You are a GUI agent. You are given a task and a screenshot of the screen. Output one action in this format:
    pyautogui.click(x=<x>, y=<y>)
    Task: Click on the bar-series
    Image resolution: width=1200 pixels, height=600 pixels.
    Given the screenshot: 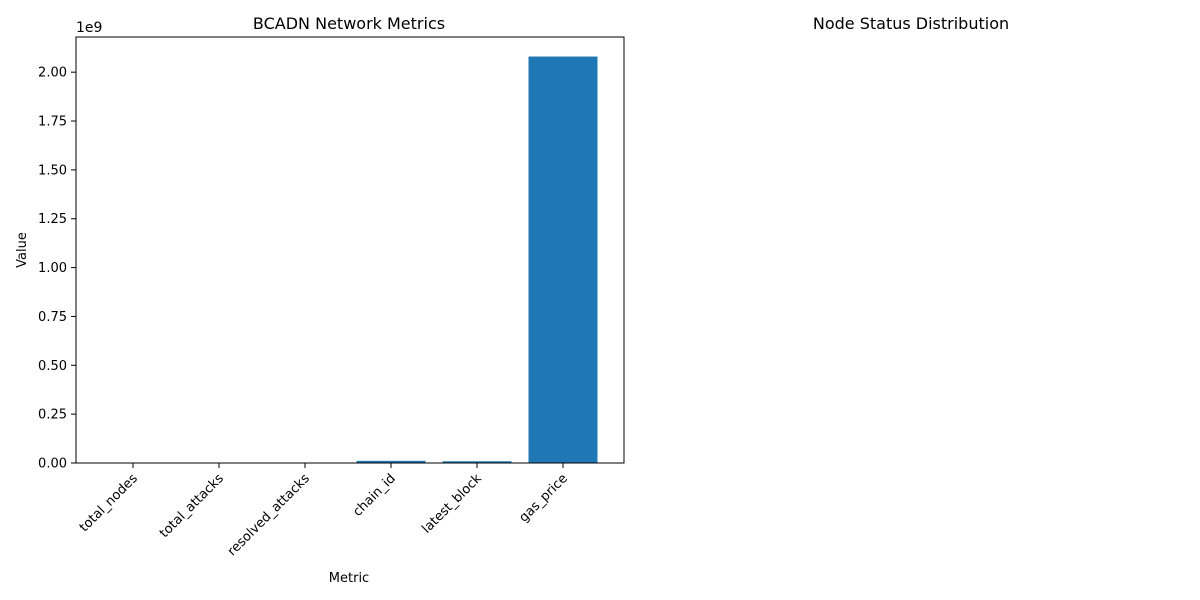 What is the action you would take?
    pyautogui.click(x=477, y=259)
    